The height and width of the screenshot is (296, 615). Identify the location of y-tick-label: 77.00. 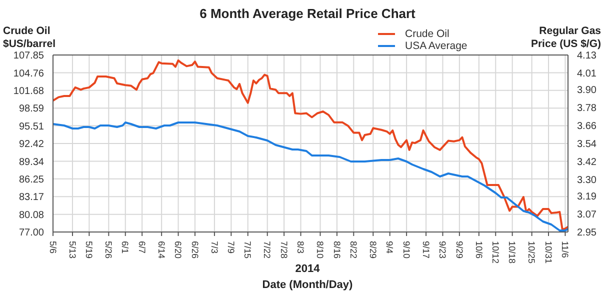
(31, 233).